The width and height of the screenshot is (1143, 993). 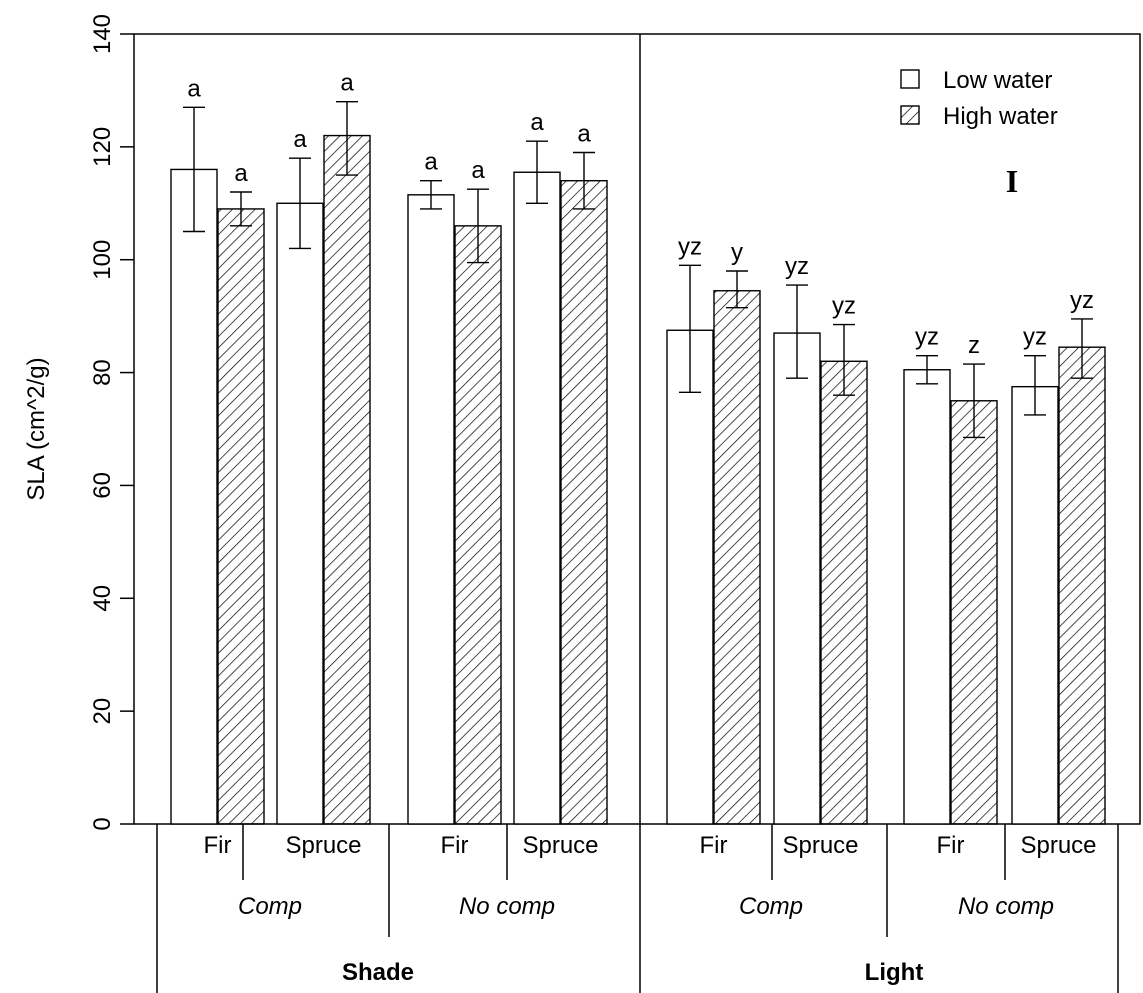 I want to click on y-tick-label: 0, so click(x=102, y=823).